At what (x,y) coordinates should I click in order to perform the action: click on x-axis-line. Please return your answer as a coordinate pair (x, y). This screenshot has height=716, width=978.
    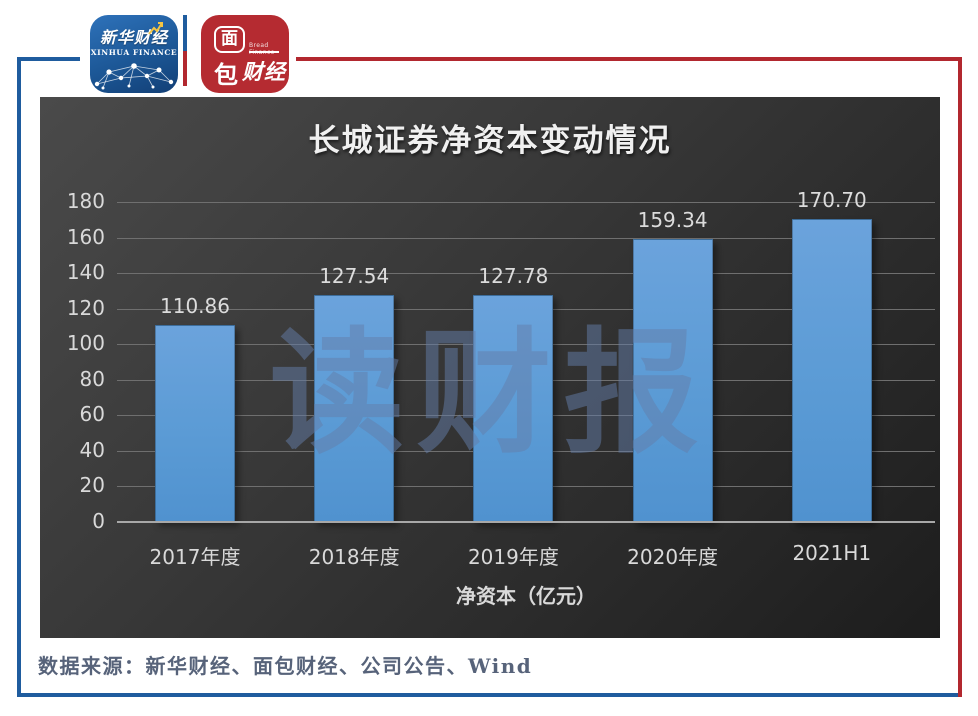
    Looking at the image, I should click on (526, 522).